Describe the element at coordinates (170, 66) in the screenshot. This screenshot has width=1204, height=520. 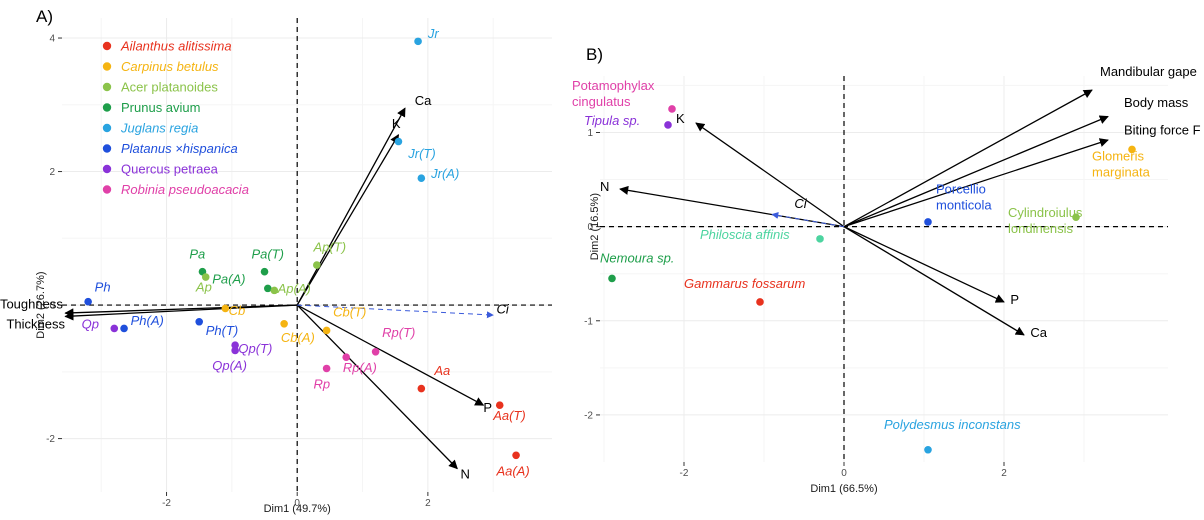
I see `legend-entry: Carpinus betulus` at that location.